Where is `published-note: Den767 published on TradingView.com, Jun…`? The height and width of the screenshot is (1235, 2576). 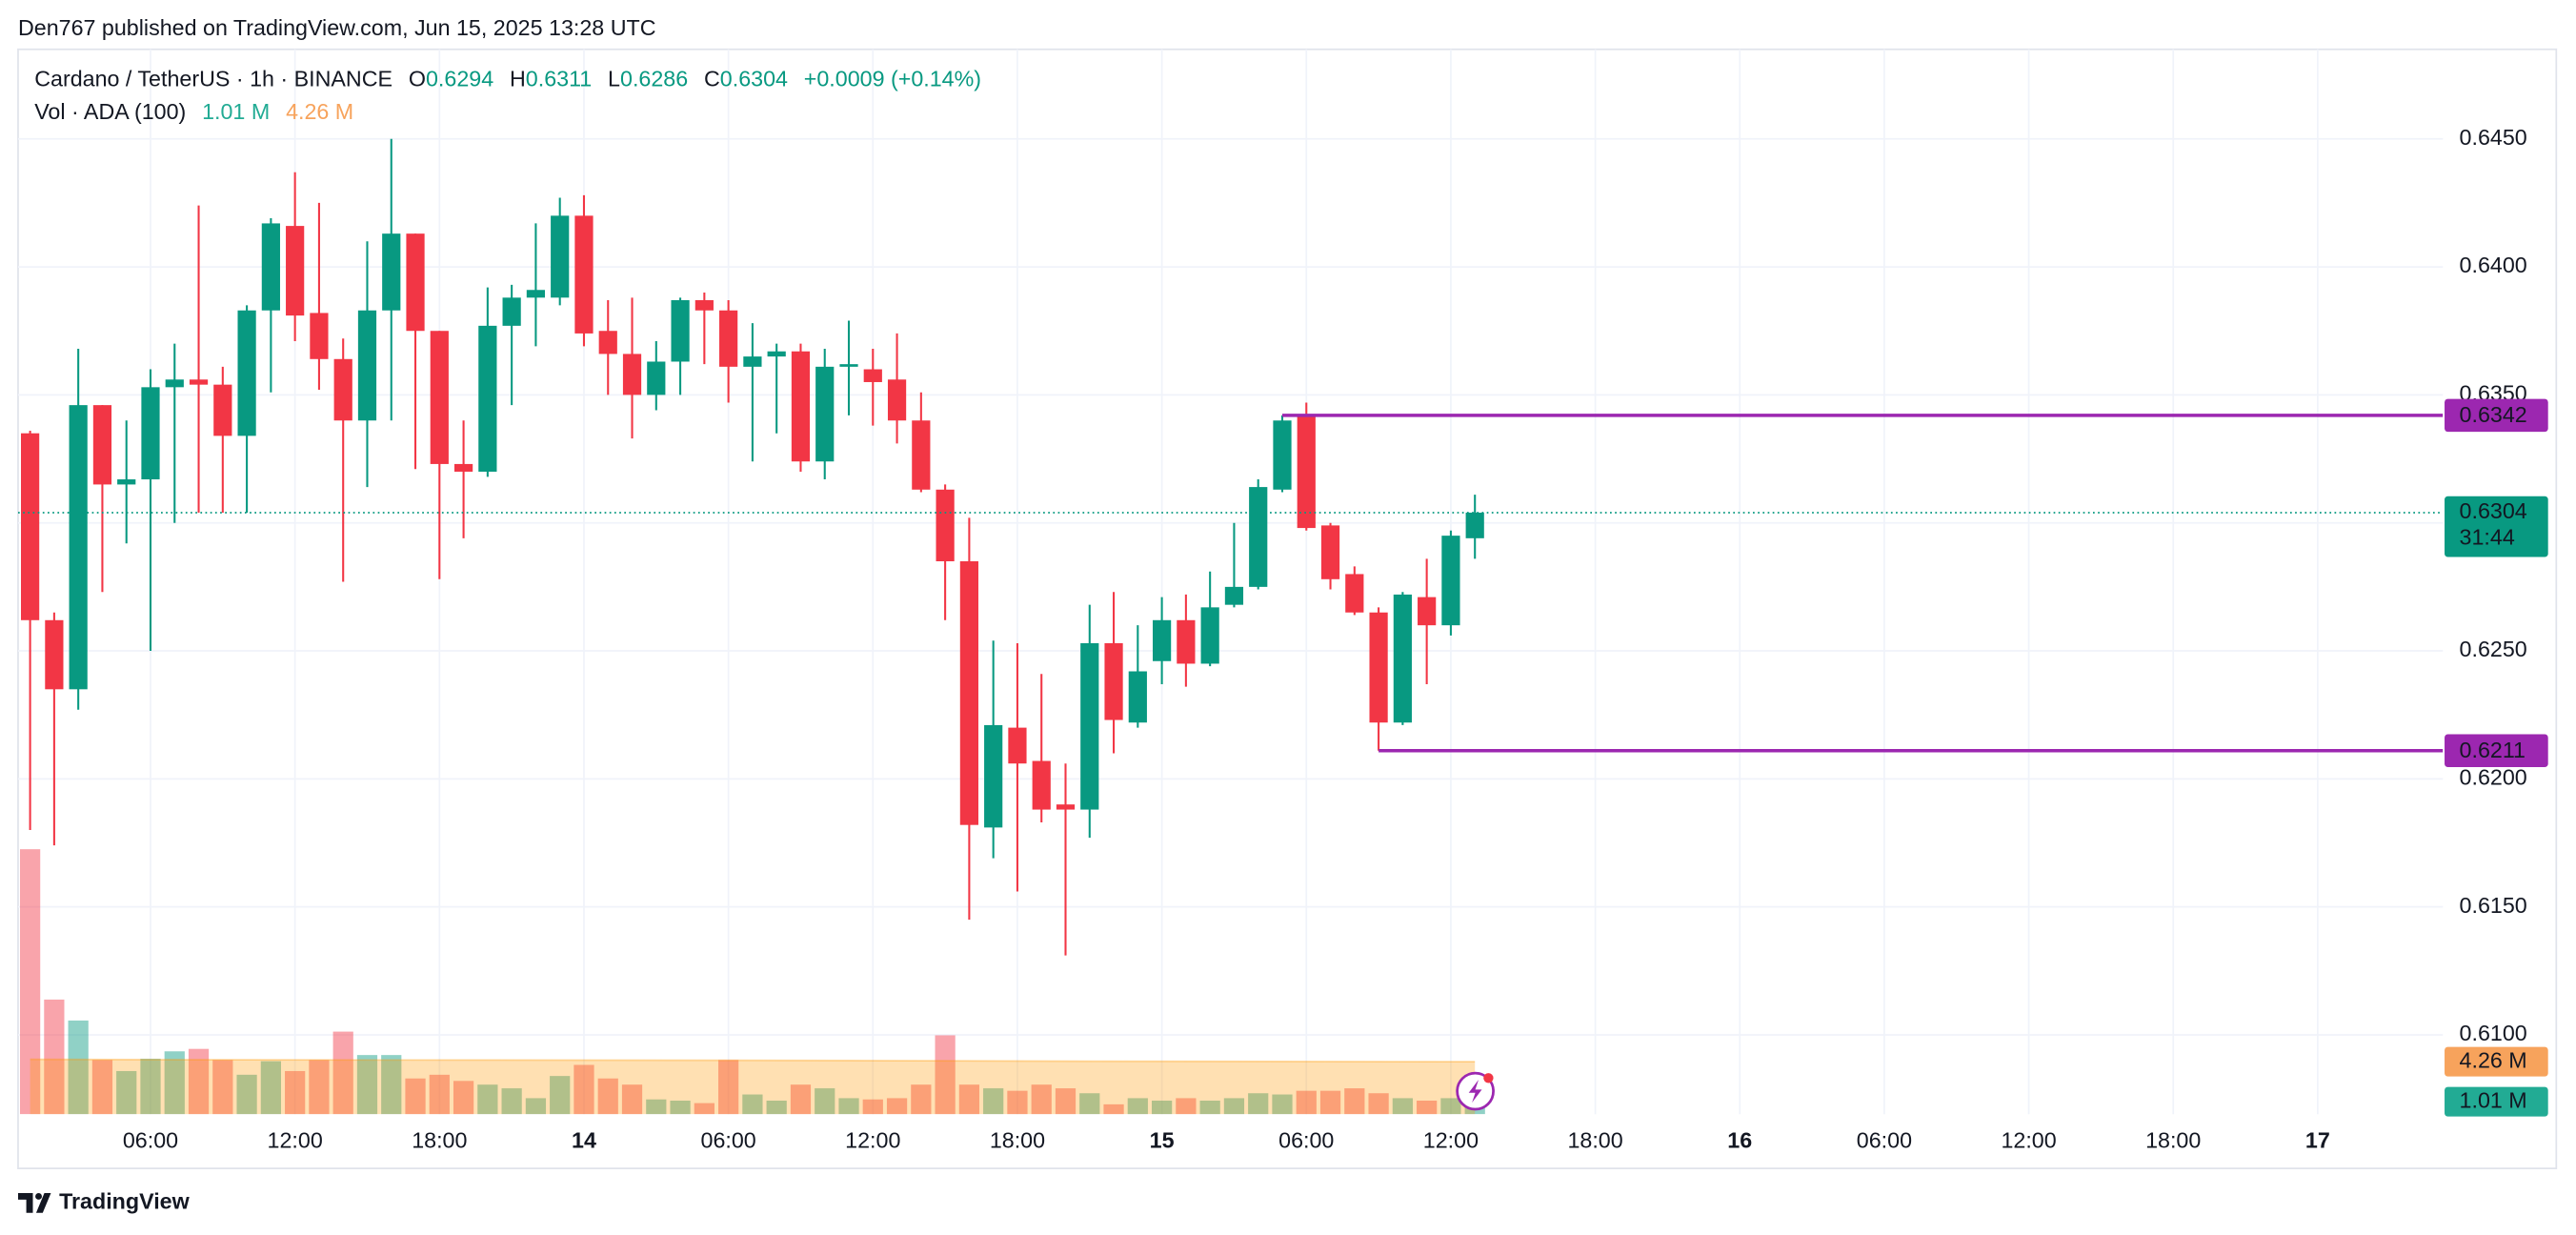 published-note: Den767 published on TradingView.com, Jun… is located at coordinates (337, 27).